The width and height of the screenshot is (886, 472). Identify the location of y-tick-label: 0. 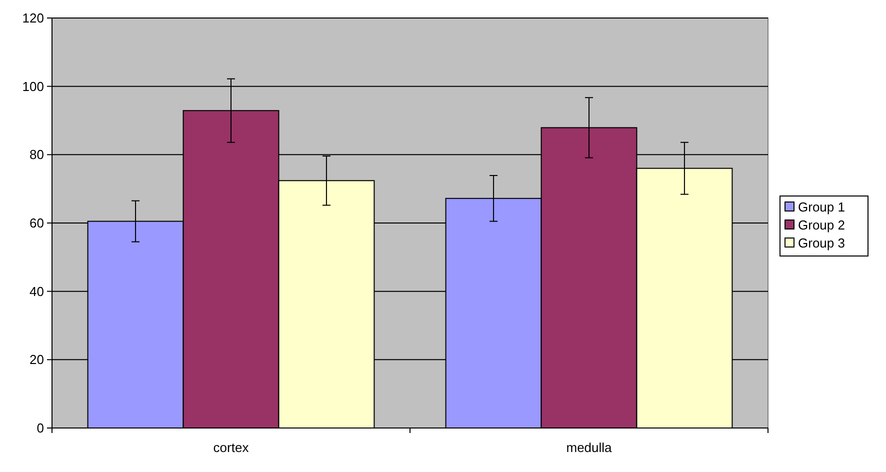
(40, 428).